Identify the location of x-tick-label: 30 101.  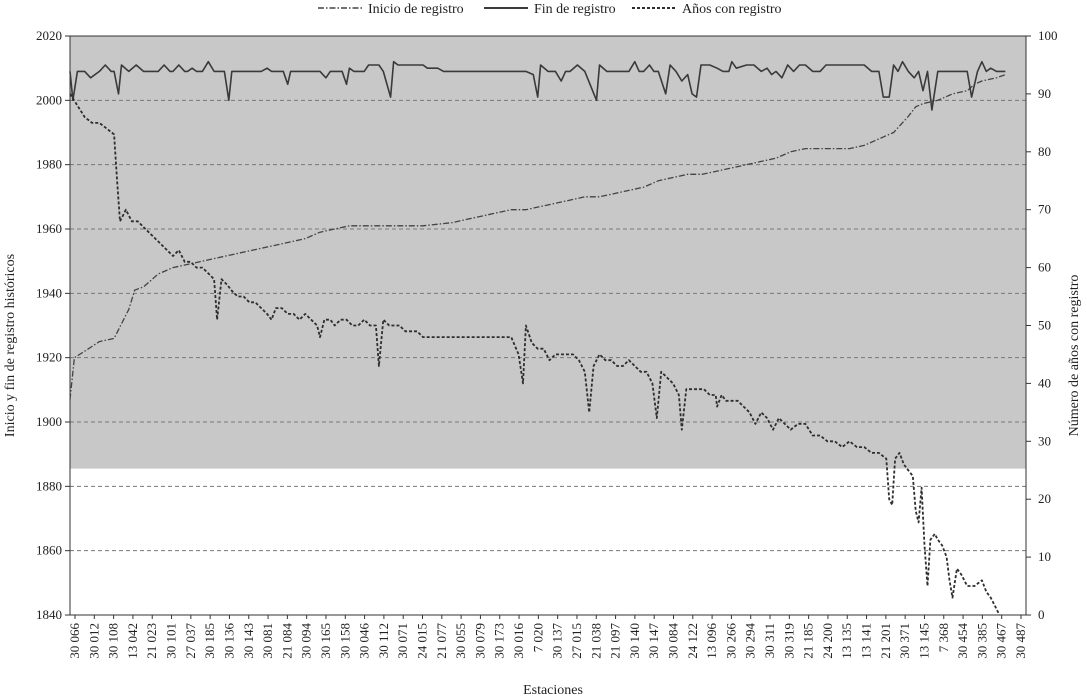
(171, 641).